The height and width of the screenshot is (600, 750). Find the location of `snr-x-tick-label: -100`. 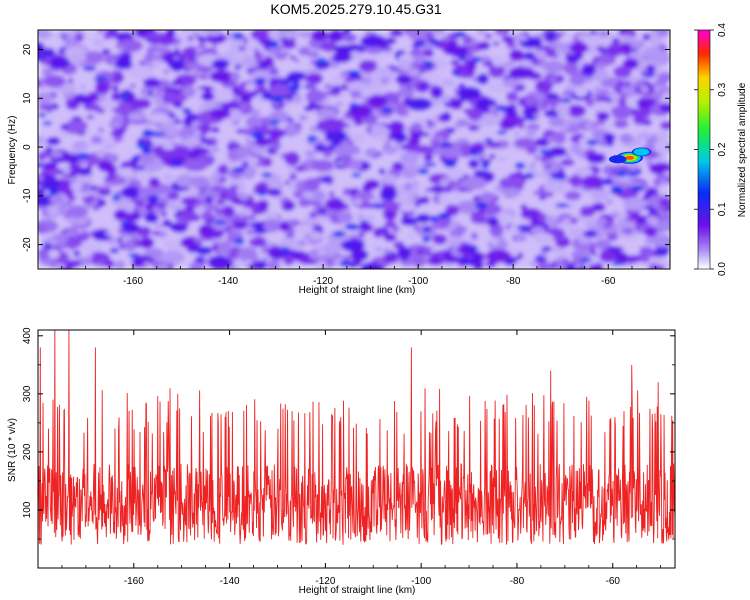

snr-x-tick-label: -100 is located at coordinates (421, 581).